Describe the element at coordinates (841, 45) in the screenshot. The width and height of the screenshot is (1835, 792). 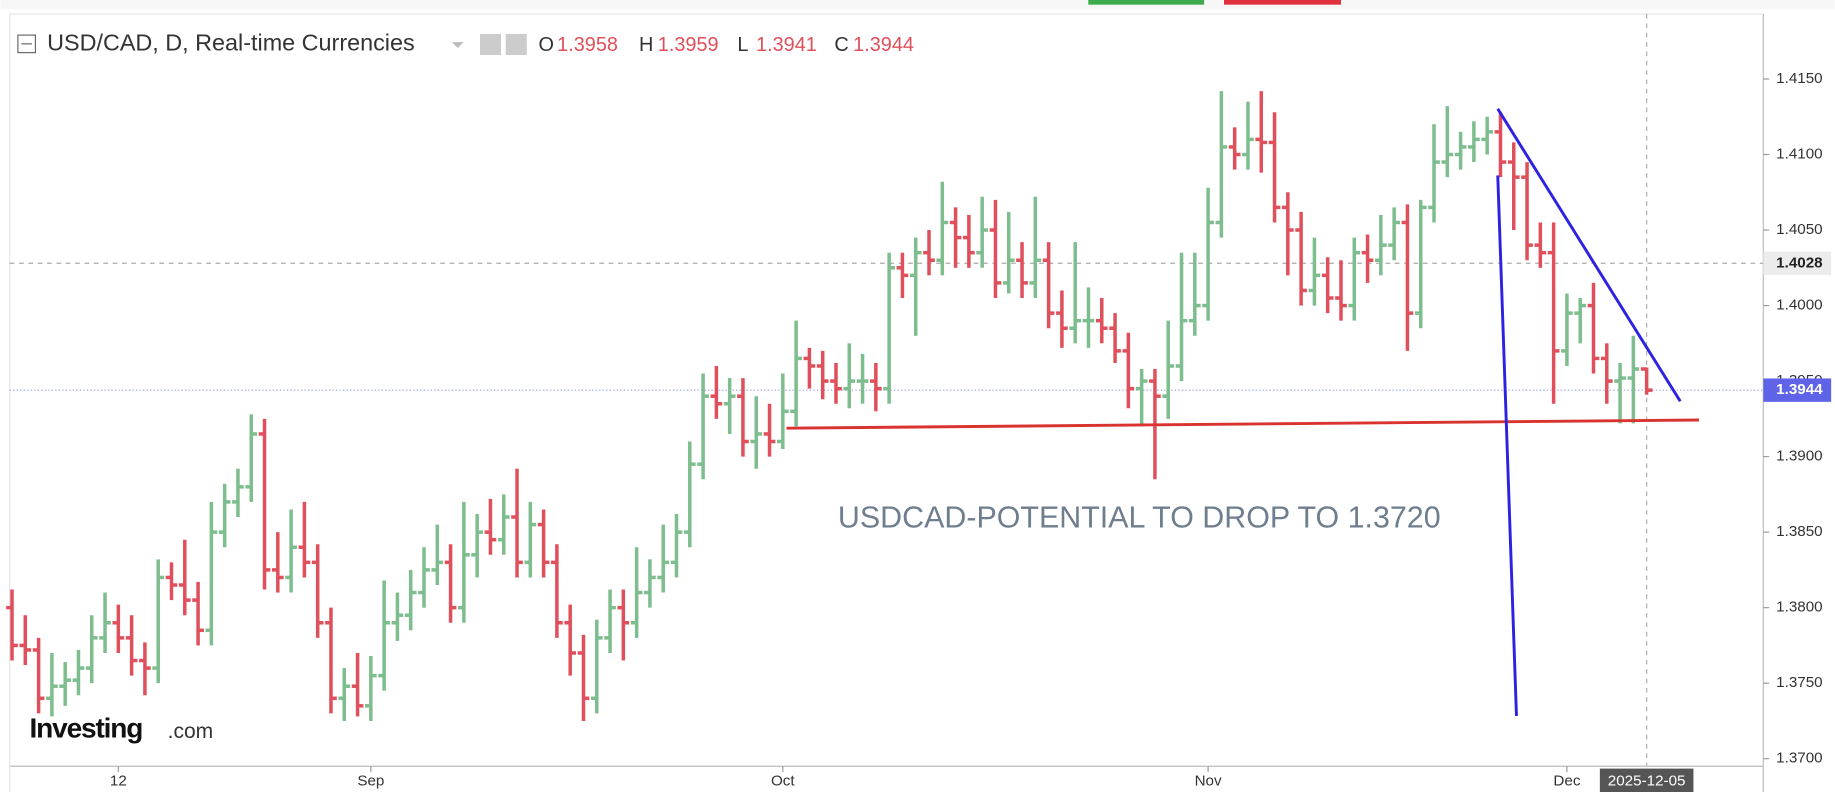
I see `ohlc-key: C` at that location.